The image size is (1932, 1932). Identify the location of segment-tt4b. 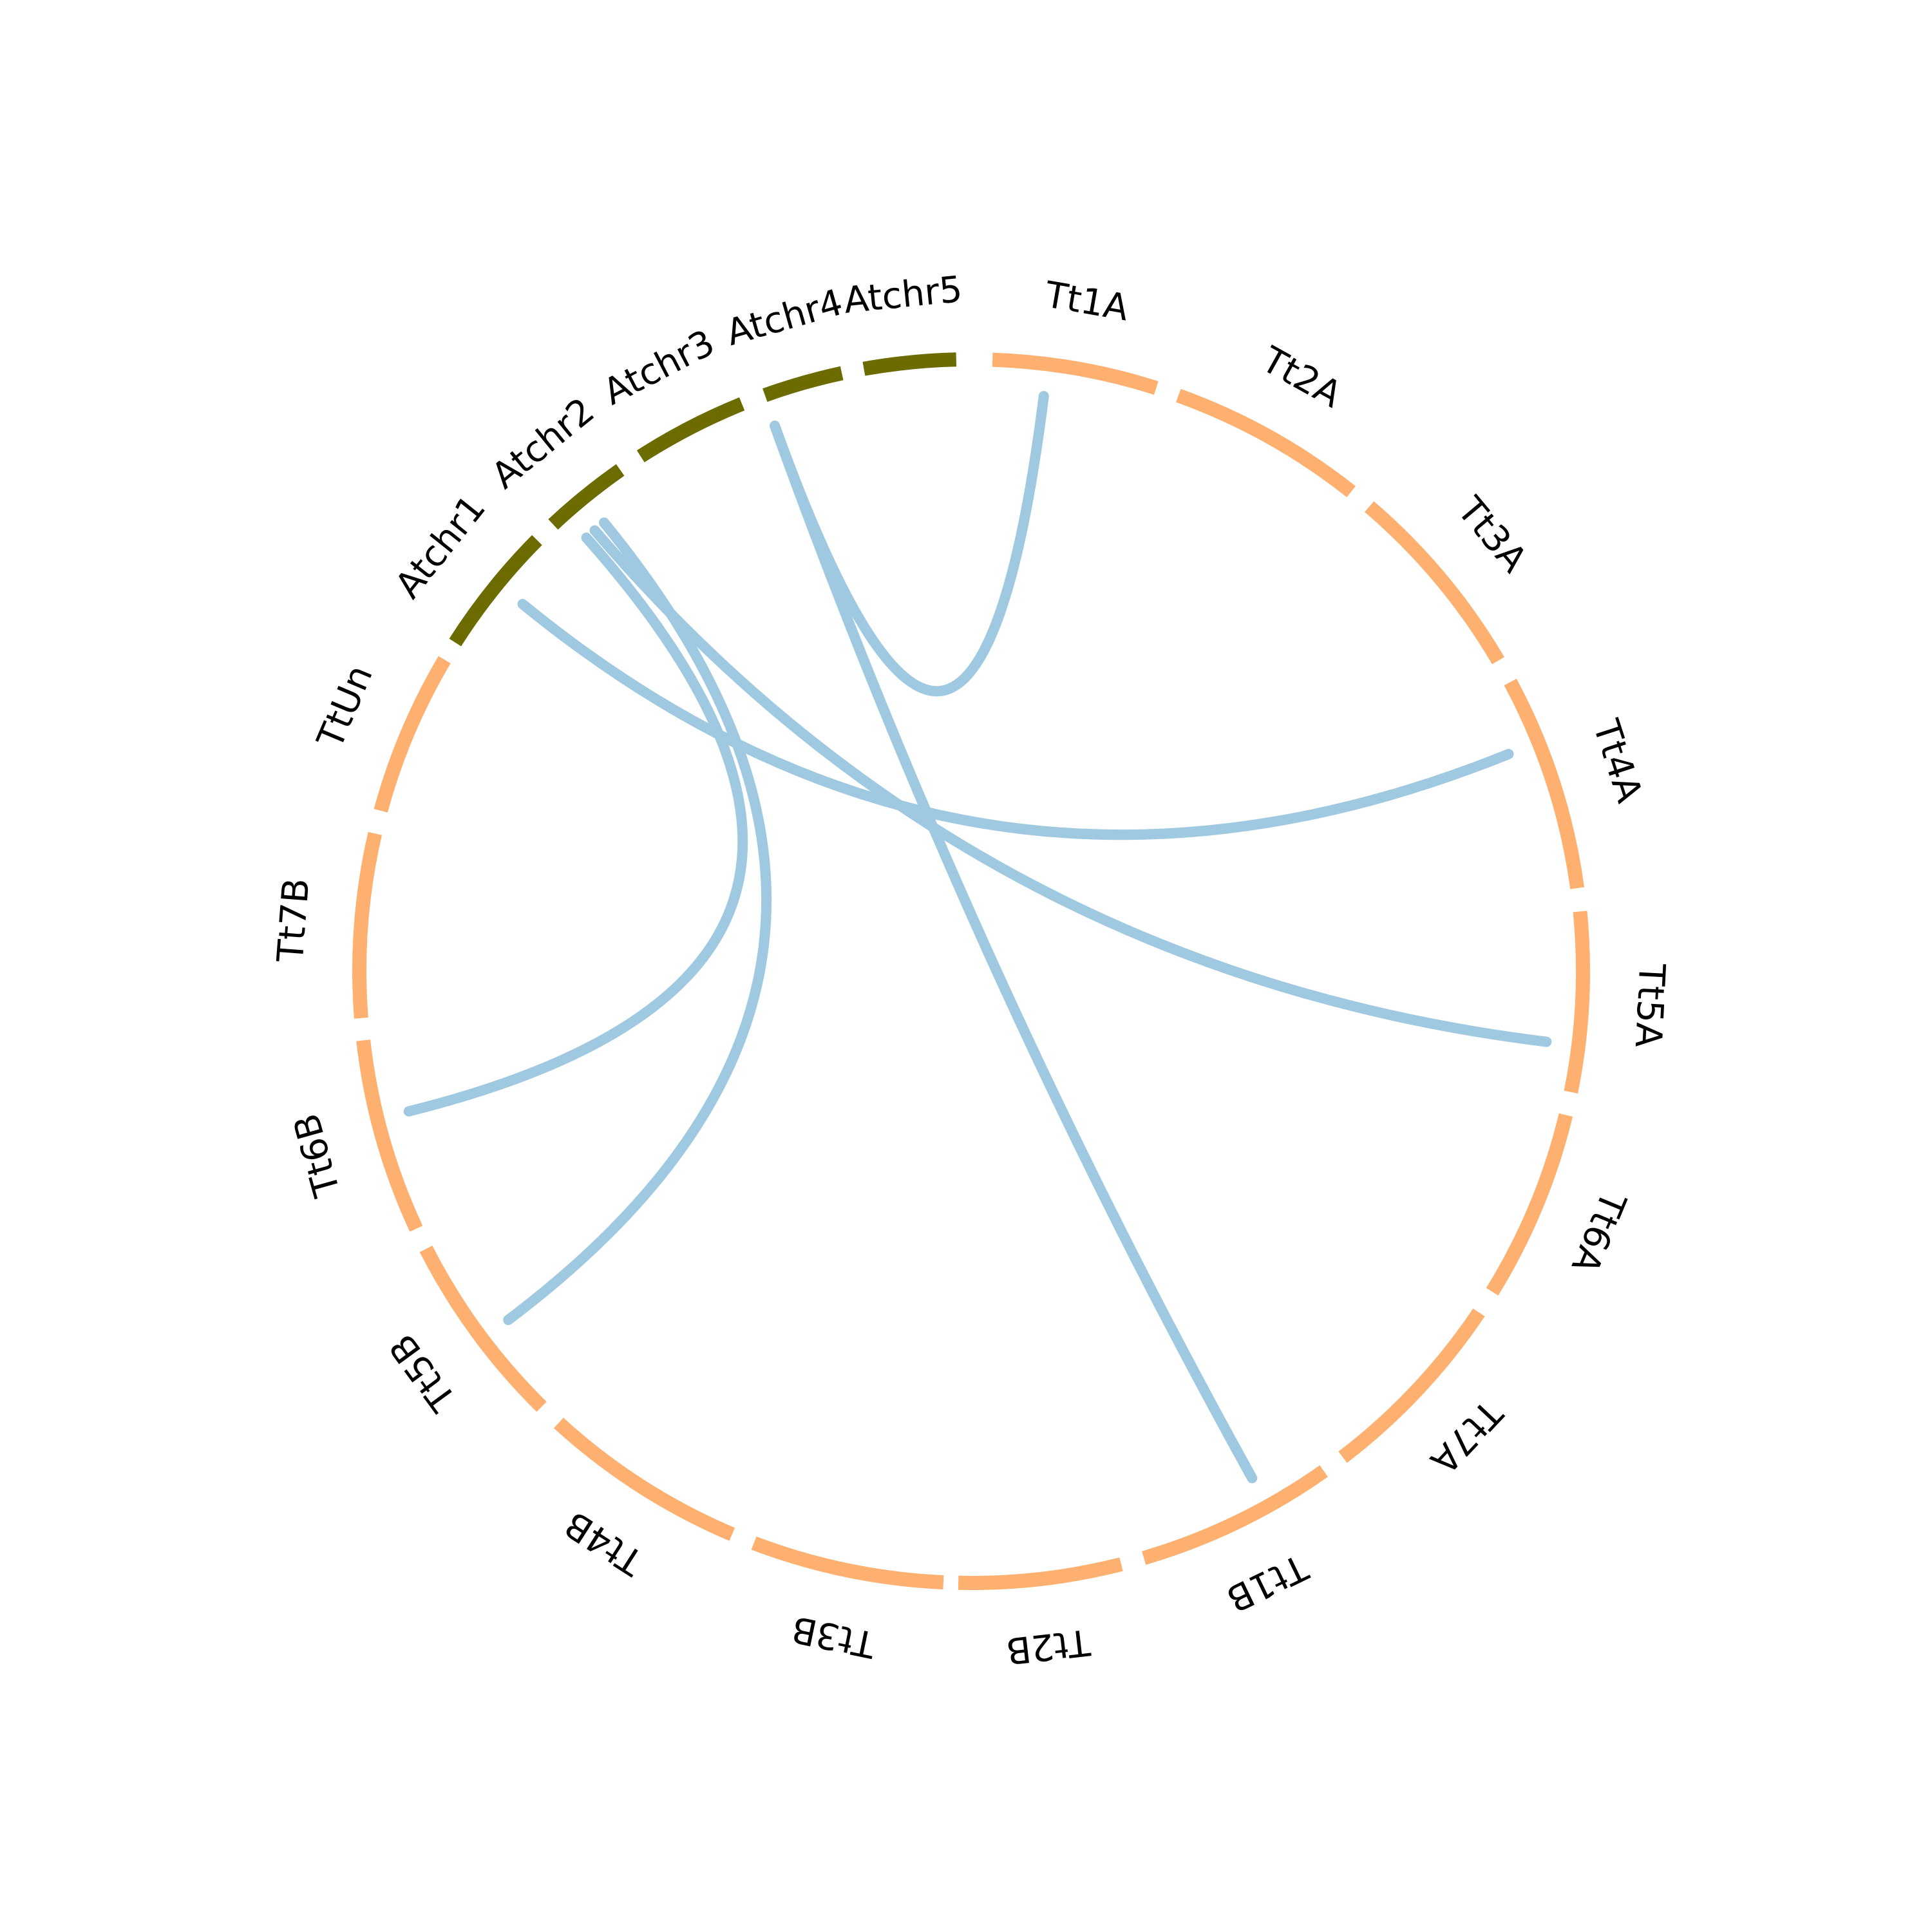
(644, 1479).